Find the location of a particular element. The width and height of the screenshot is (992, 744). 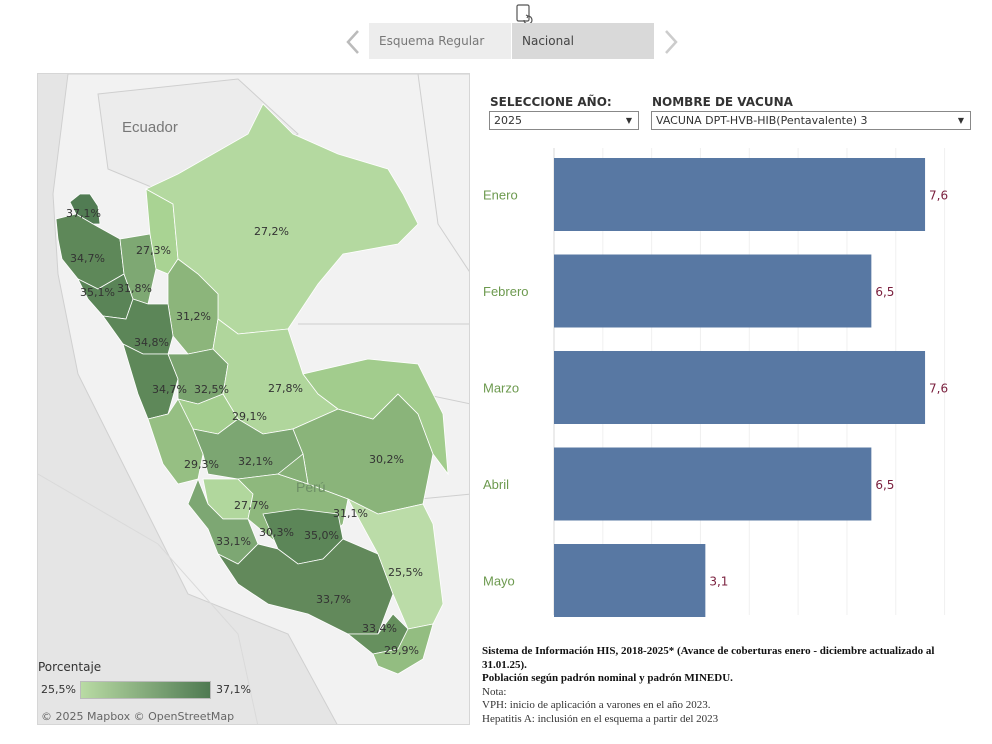

region-value-label: 29,1% is located at coordinates (249, 416).